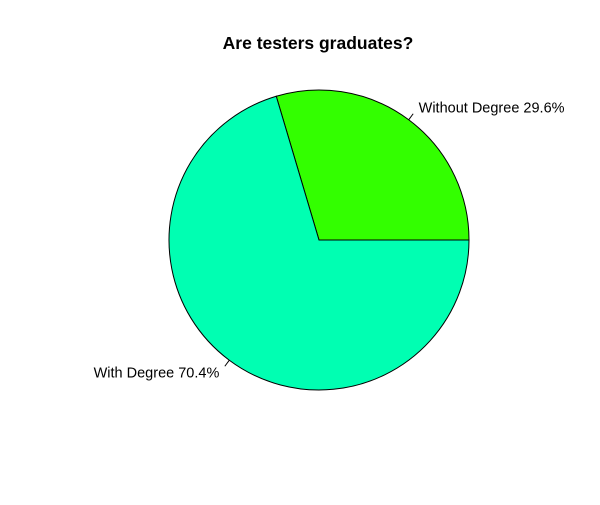 Image resolution: width=600 pixels, height=505 pixels. I want to click on chart-title: Are testers graduates?, so click(318, 43).